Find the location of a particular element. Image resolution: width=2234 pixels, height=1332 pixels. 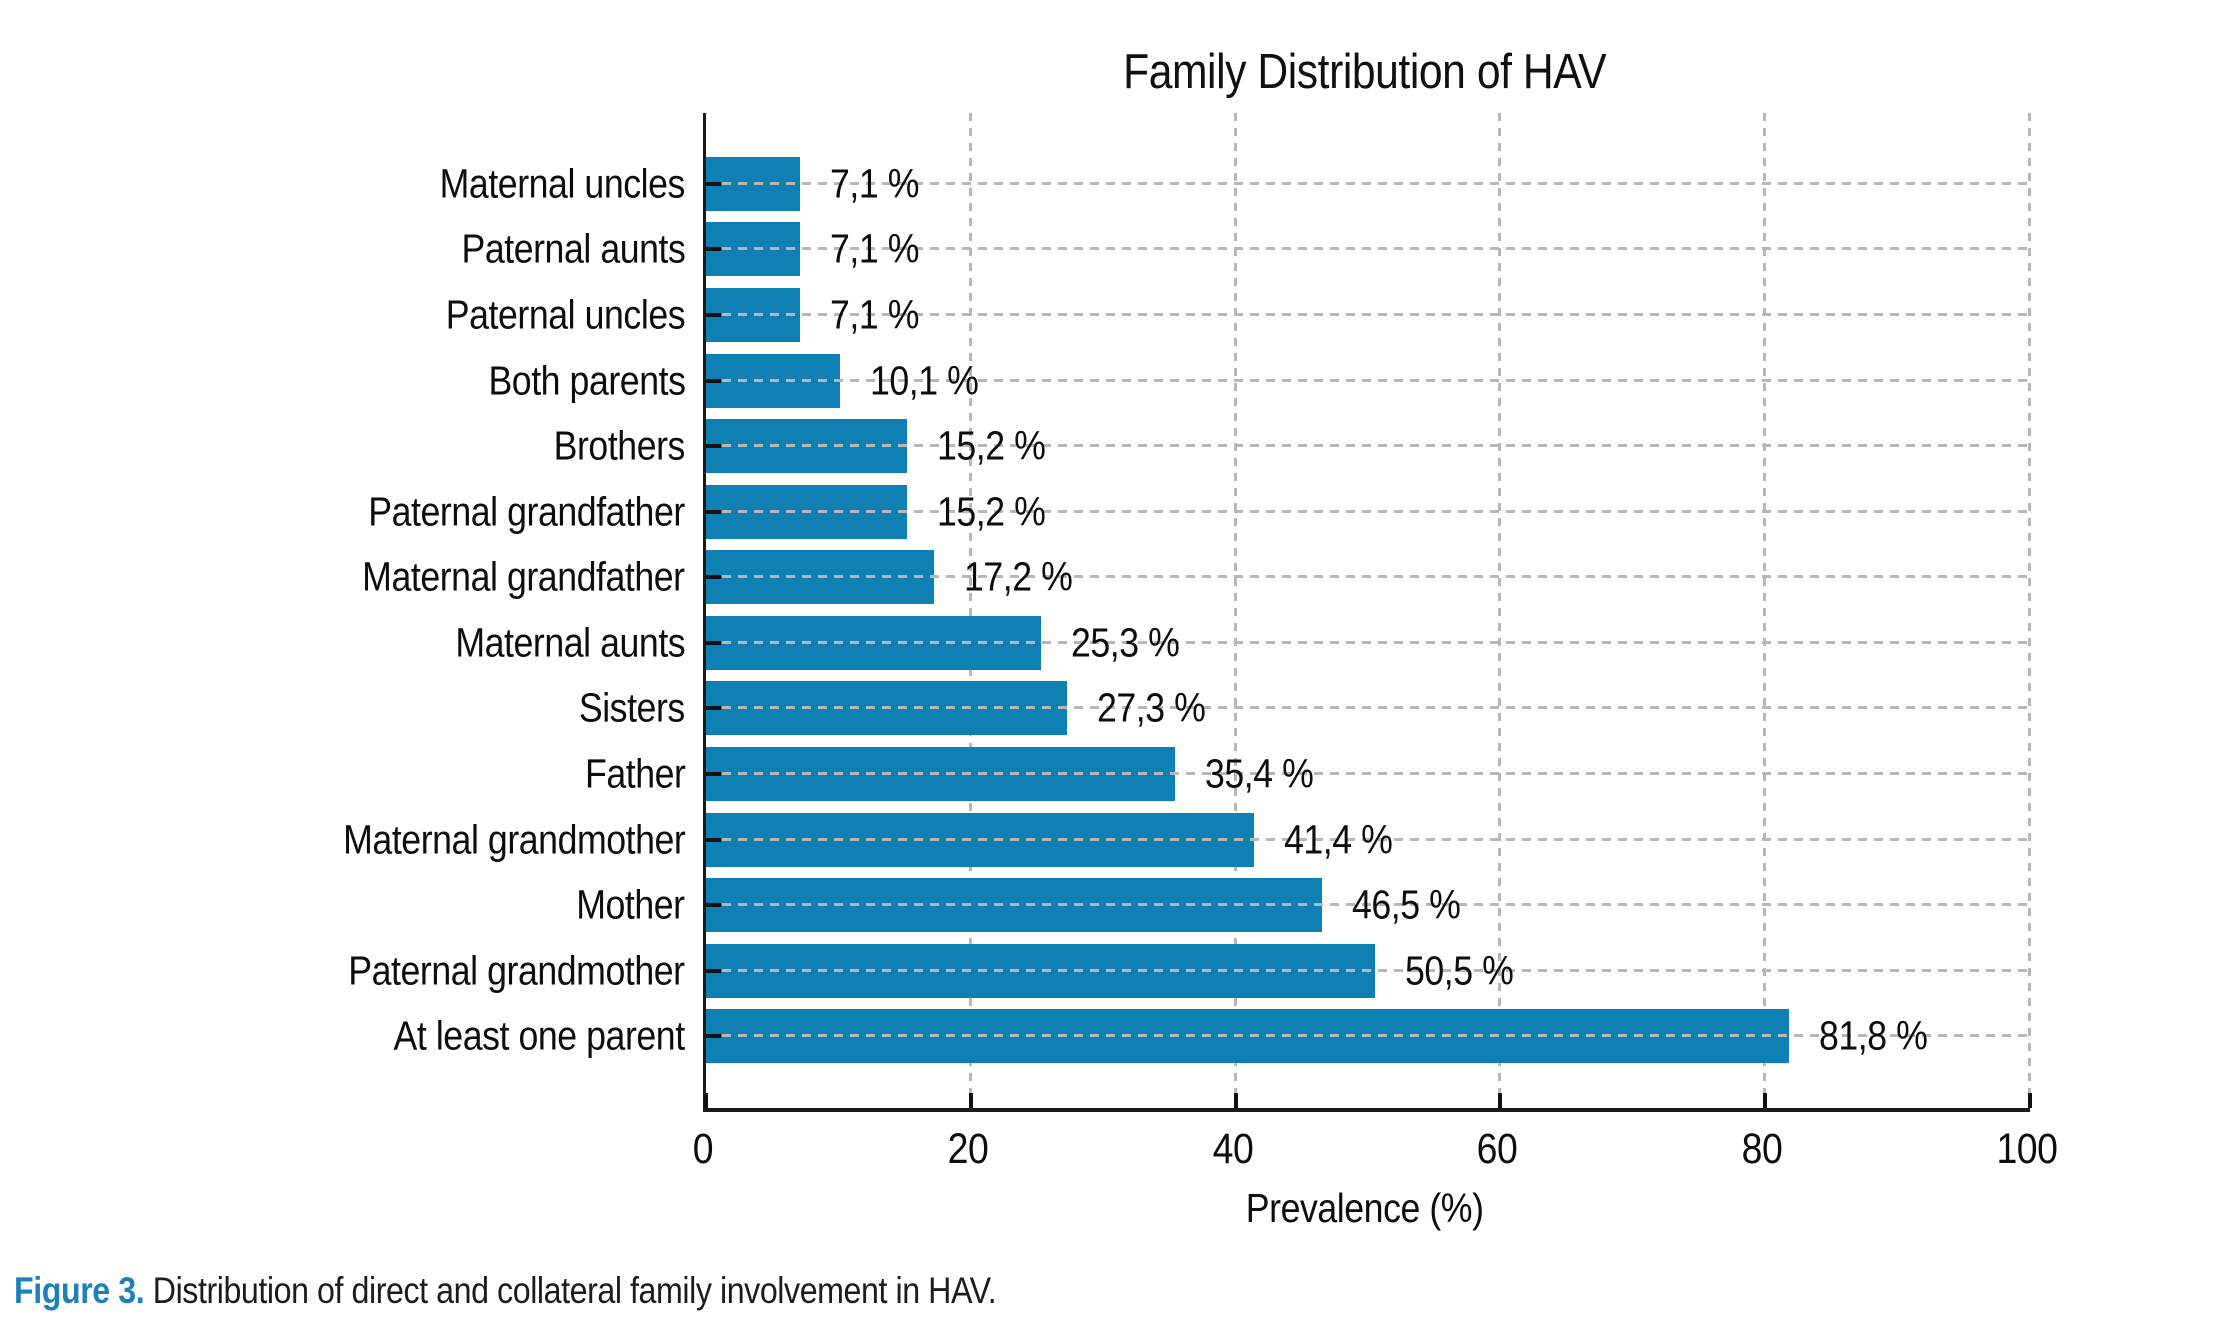

category-label: Both parents is located at coordinates (586, 380).